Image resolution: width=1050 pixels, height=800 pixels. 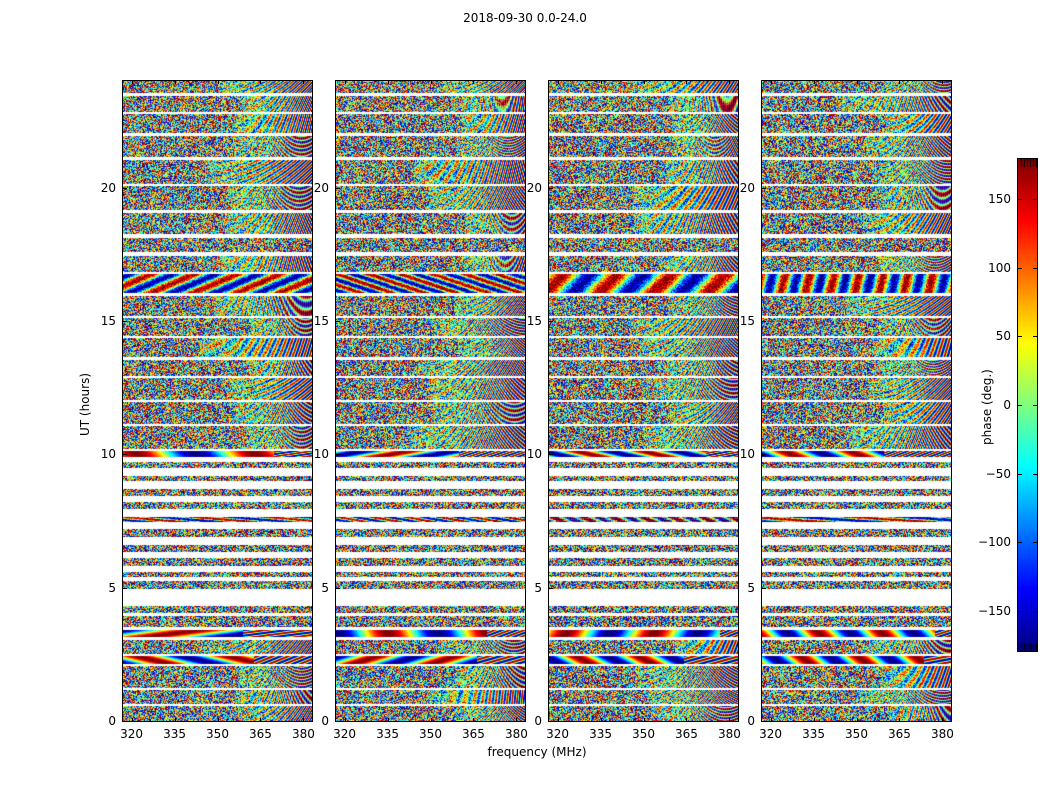 I want to click on colorbar-tick-label: −150, so click(x=994, y=610).